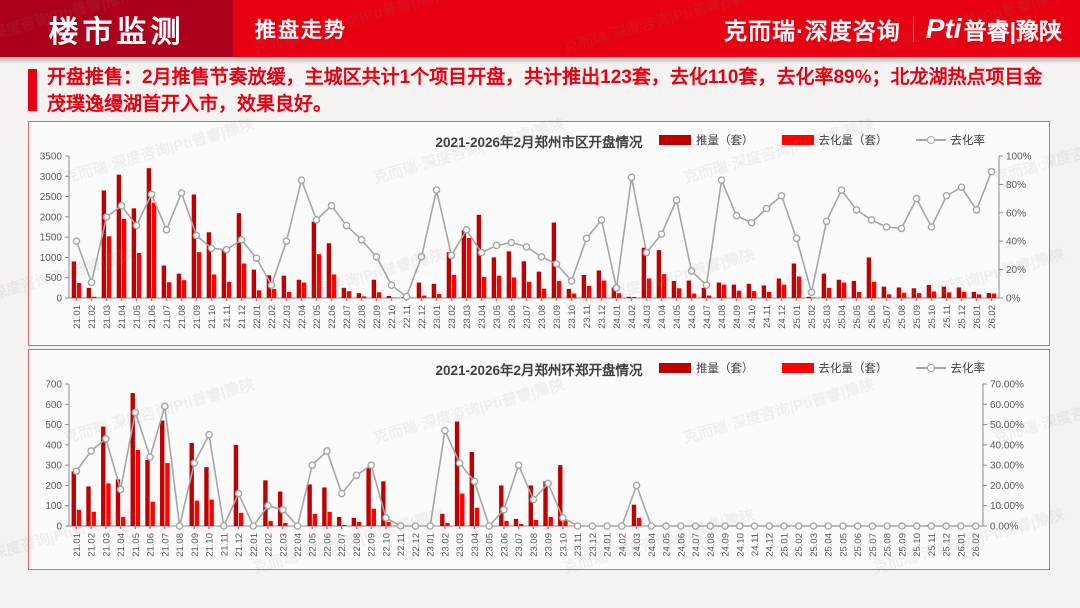 This screenshot has height=608, width=1080. I want to click on svg-text: 22.11, so click(401, 544).